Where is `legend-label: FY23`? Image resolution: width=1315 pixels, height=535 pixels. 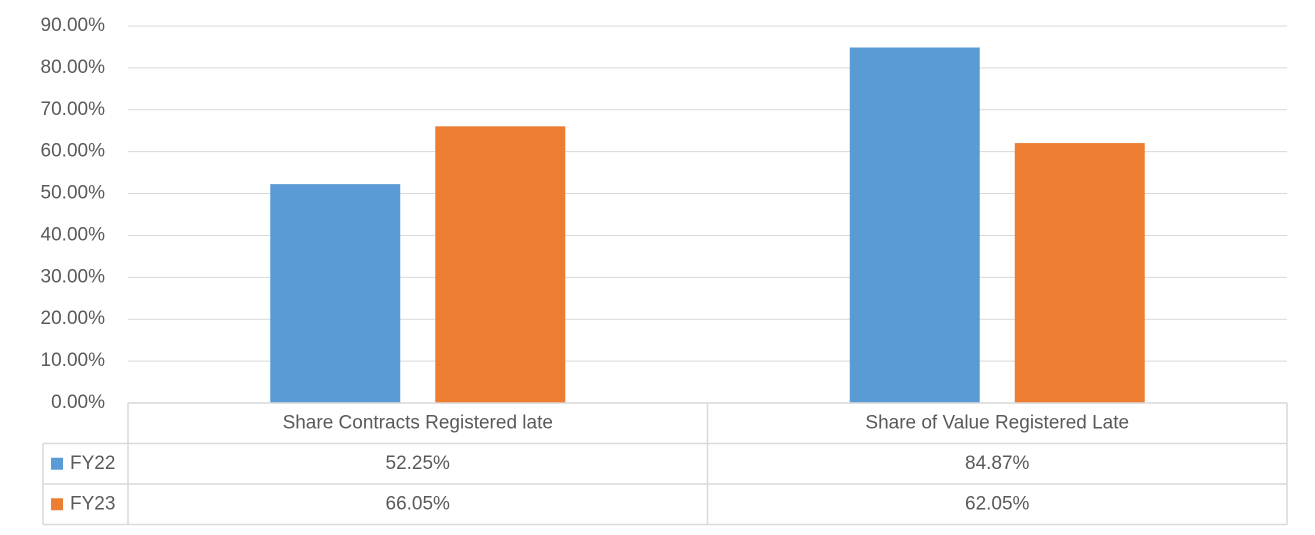 legend-label: FY23 is located at coordinates (92, 503).